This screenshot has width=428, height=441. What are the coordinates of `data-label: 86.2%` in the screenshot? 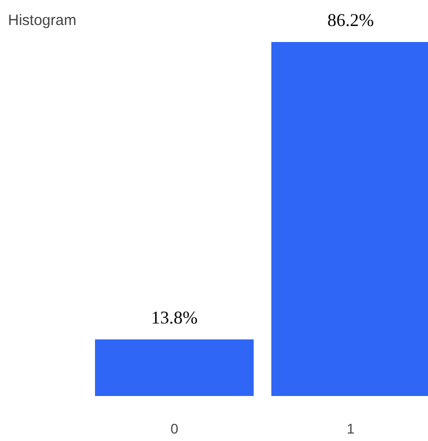 It's located at (350, 20).